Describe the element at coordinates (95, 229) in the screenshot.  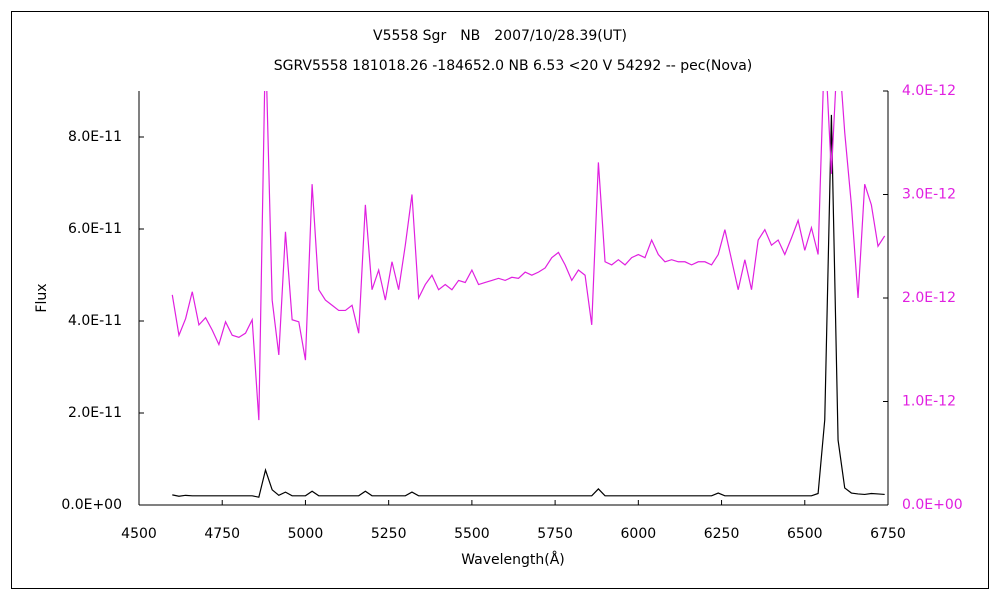
I see `y-tick-label: 6.0E-11` at that location.